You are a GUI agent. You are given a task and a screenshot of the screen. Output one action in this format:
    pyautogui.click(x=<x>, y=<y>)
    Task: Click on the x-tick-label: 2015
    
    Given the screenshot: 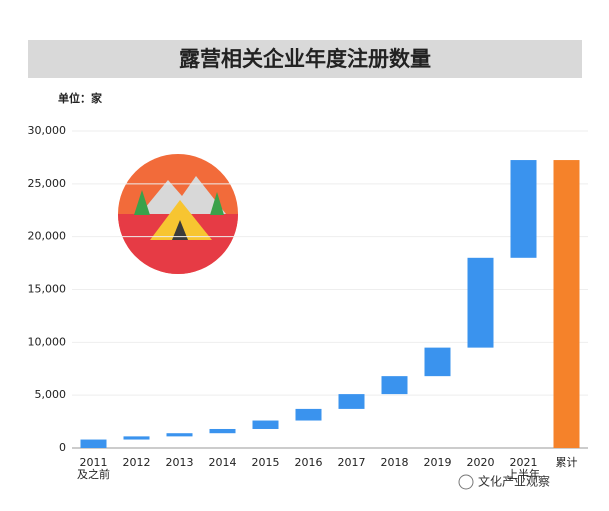 What is the action you would take?
    pyautogui.click(x=266, y=462)
    